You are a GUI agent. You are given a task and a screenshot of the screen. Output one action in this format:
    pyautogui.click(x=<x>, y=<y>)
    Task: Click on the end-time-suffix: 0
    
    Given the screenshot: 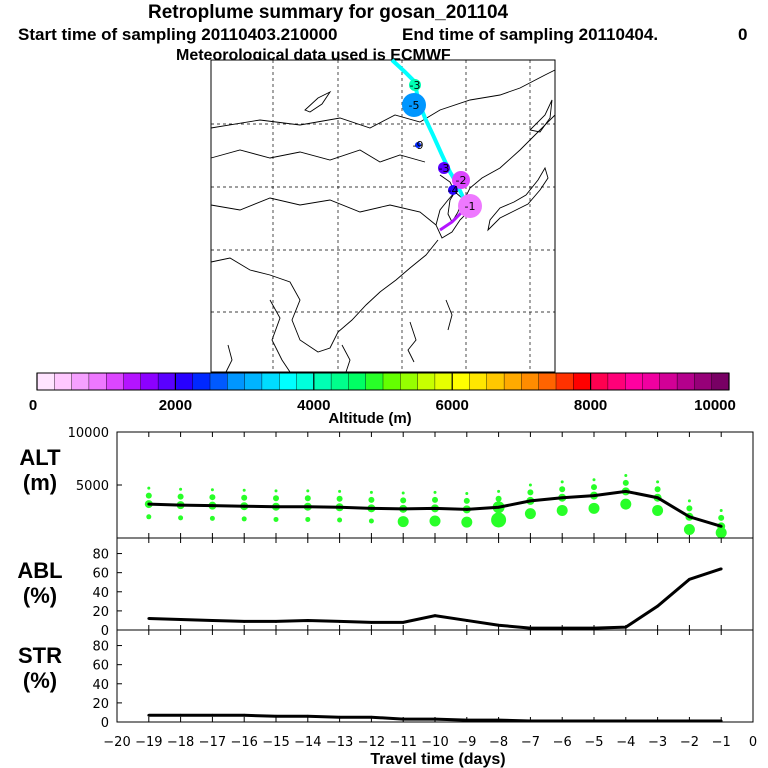 What is the action you would take?
    pyautogui.click(x=743, y=34)
    